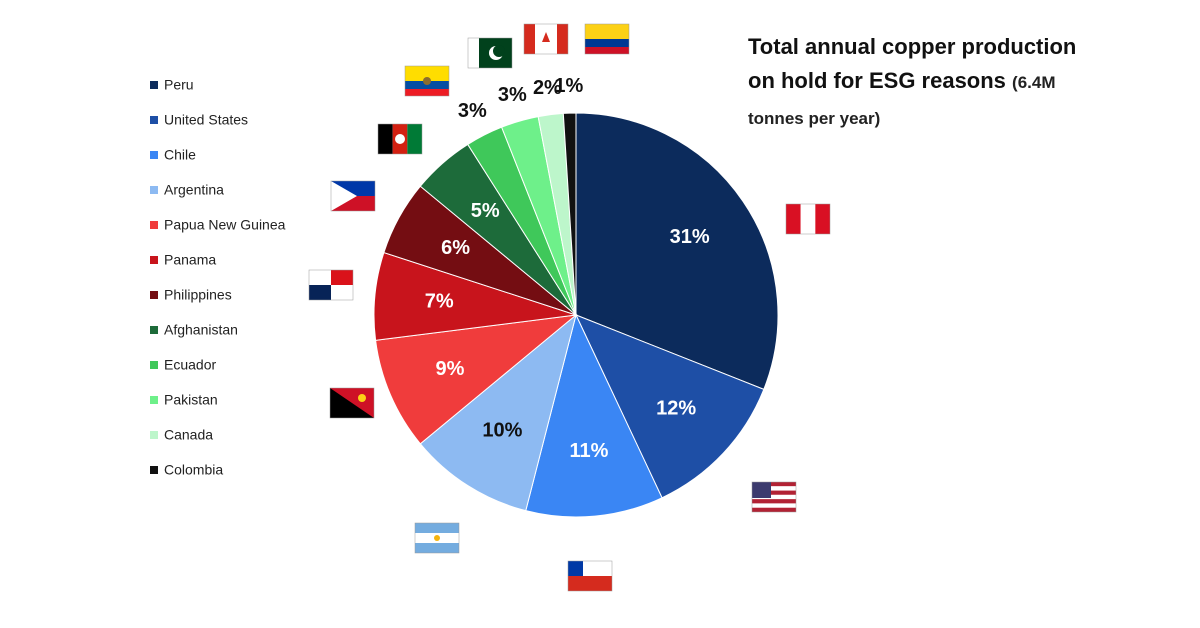 Image resolution: width=1200 pixels, height=628 pixels. Describe the element at coordinates (188, 435) in the screenshot. I see `legend-label: Canada` at that location.